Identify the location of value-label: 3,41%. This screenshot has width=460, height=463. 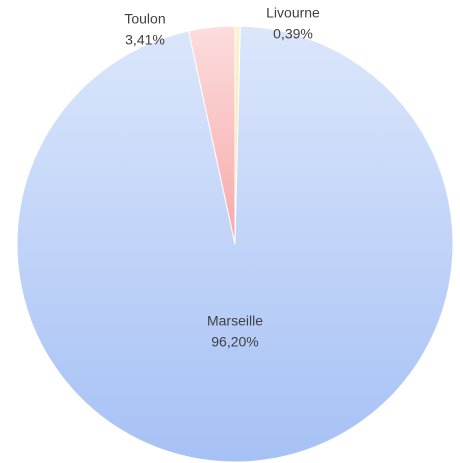
(145, 40).